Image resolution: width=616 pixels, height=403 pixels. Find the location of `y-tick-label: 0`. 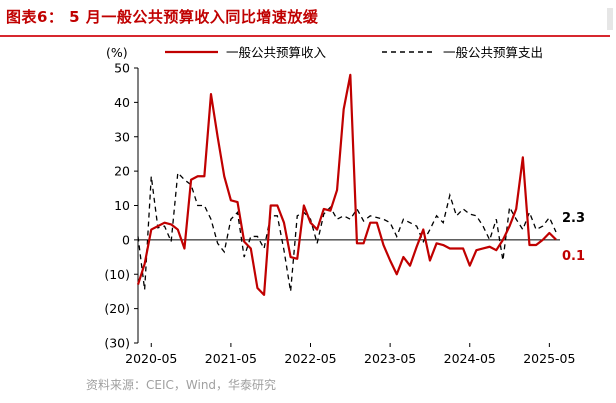

y-tick-label: 0 is located at coordinates (126, 239).